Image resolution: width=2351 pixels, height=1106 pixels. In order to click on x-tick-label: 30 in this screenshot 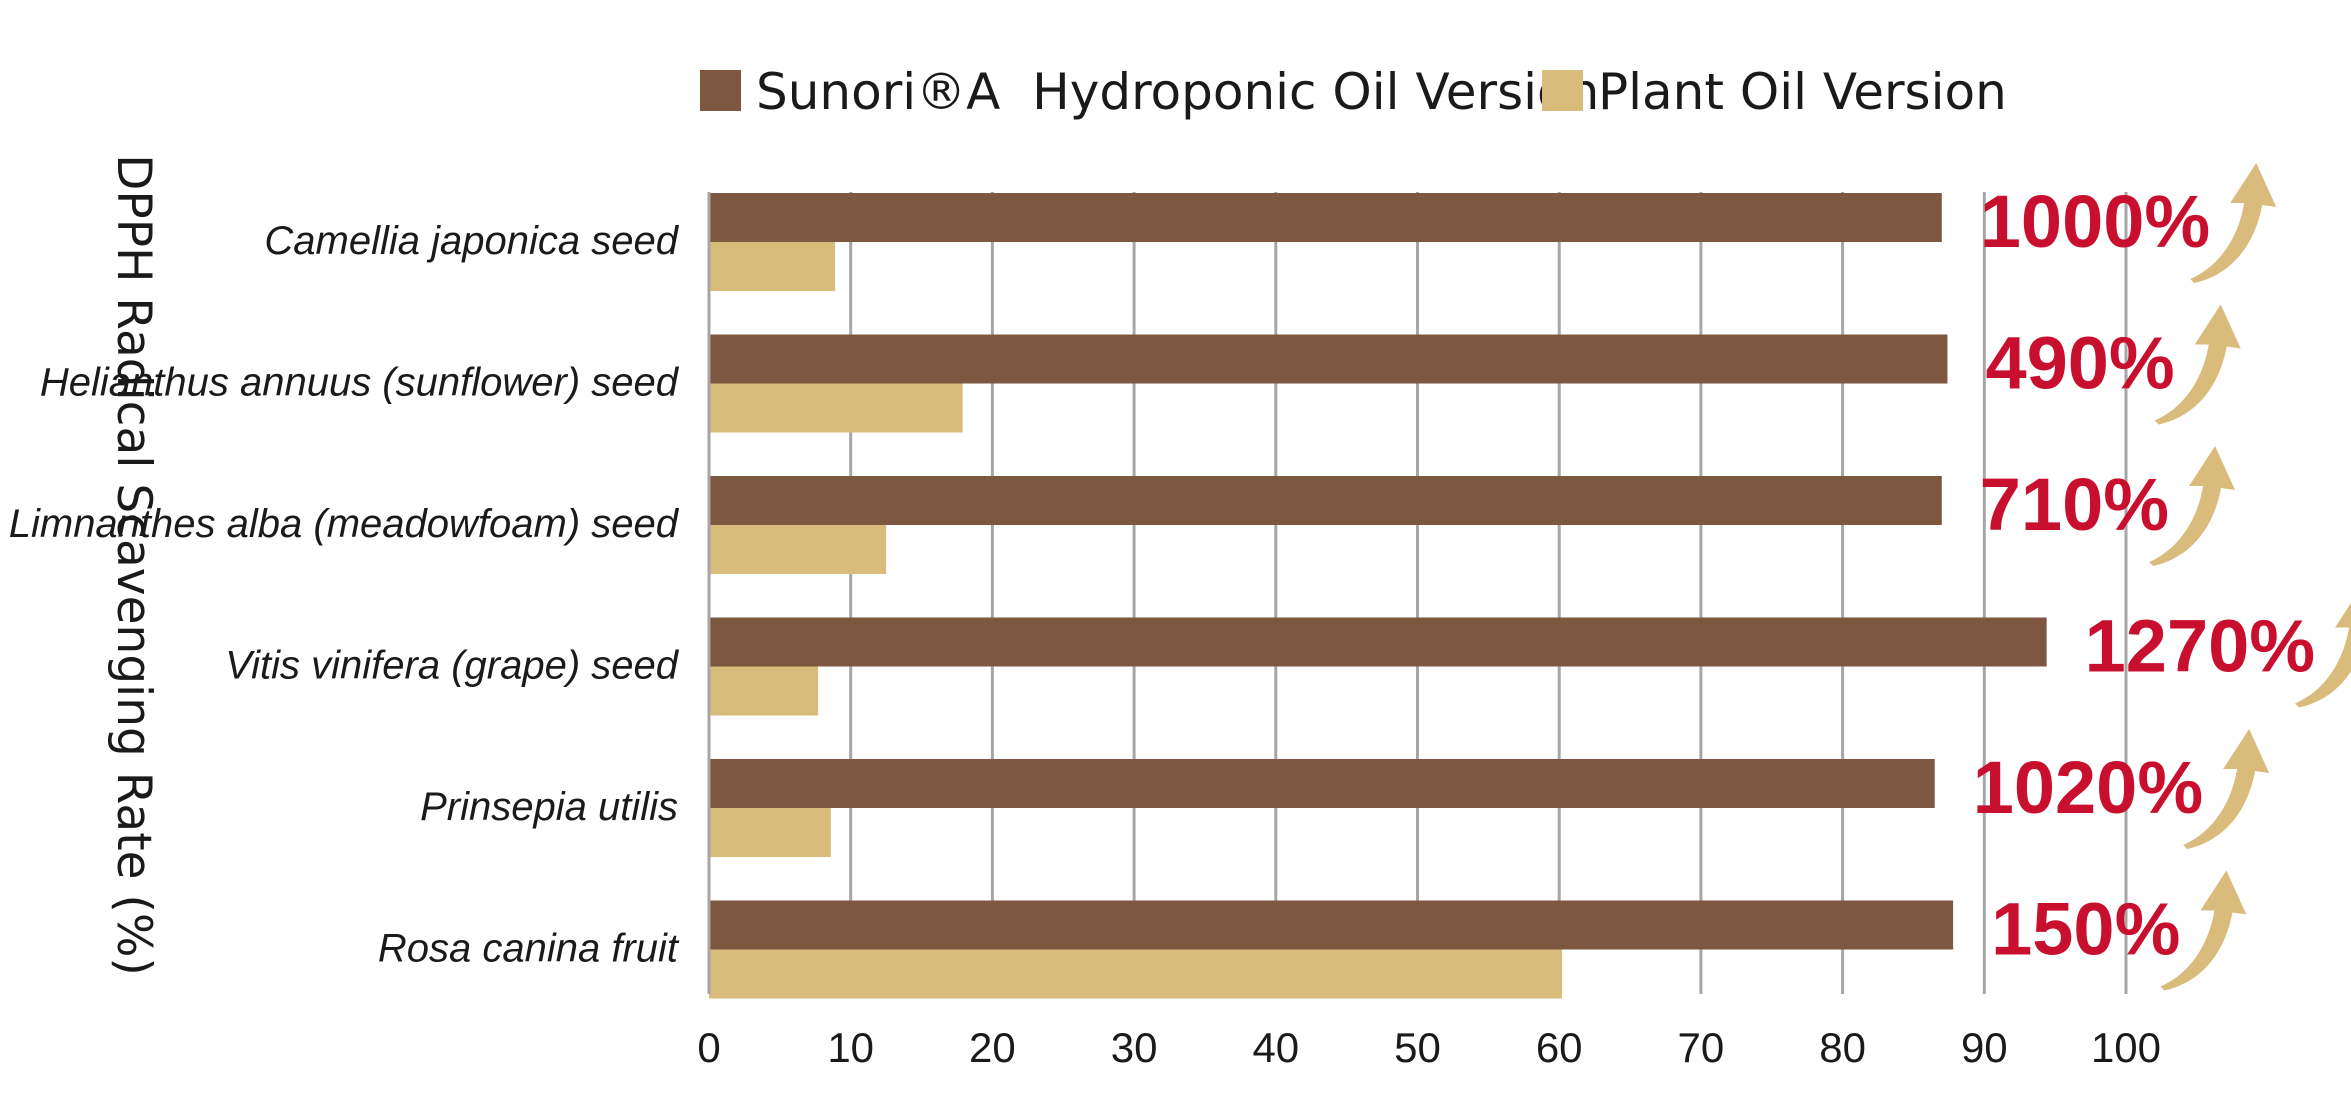, I will do `click(1134, 1047)`.